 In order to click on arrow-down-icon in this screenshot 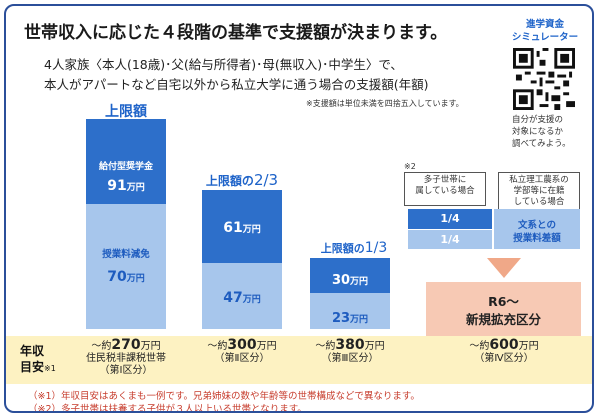, I will do `click(504, 268)`.